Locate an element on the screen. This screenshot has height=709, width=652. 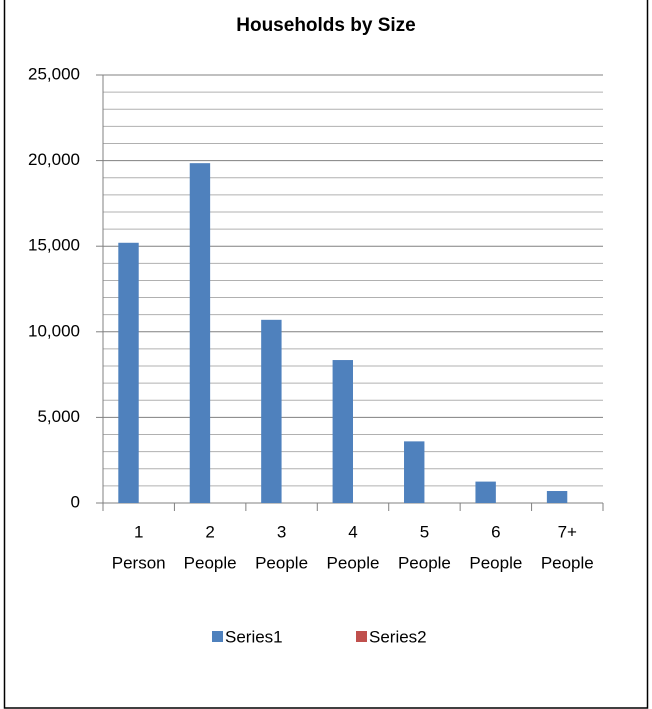
x-tick-label: 6 is located at coordinates (495, 531).